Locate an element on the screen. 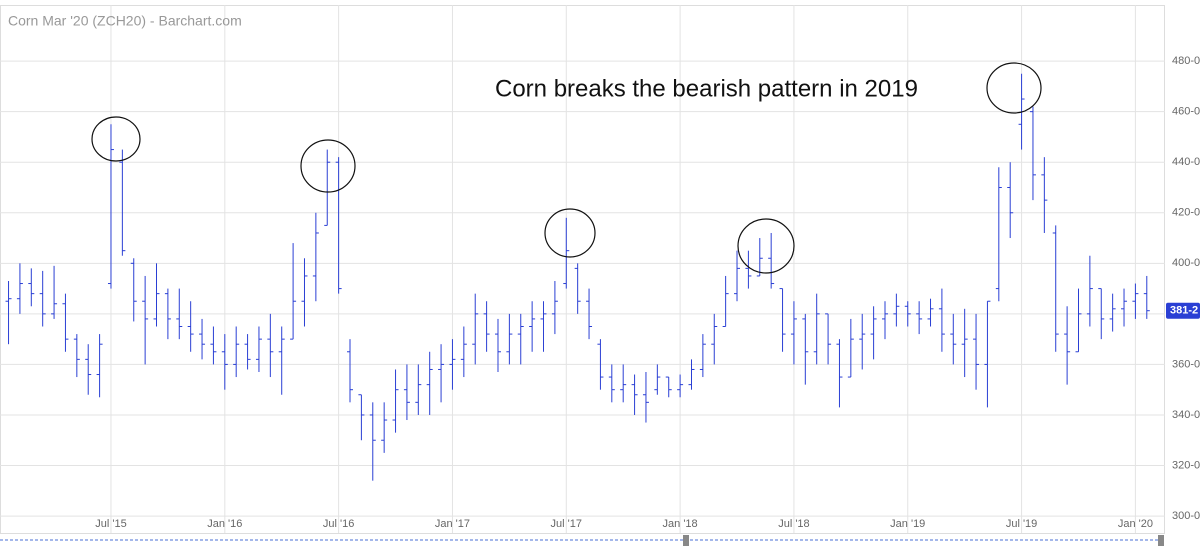 This screenshot has width=1200, height=551. chart-title: Corn Mar '20 (ZCH20) - Barchart.com is located at coordinates (125, 21).